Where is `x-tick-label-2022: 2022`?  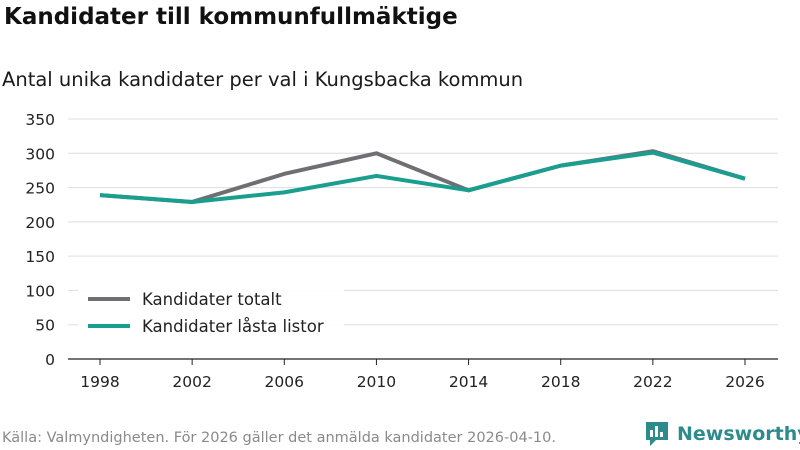 x-tick-label-2022: 2022 is located at coordinates (652, 382).